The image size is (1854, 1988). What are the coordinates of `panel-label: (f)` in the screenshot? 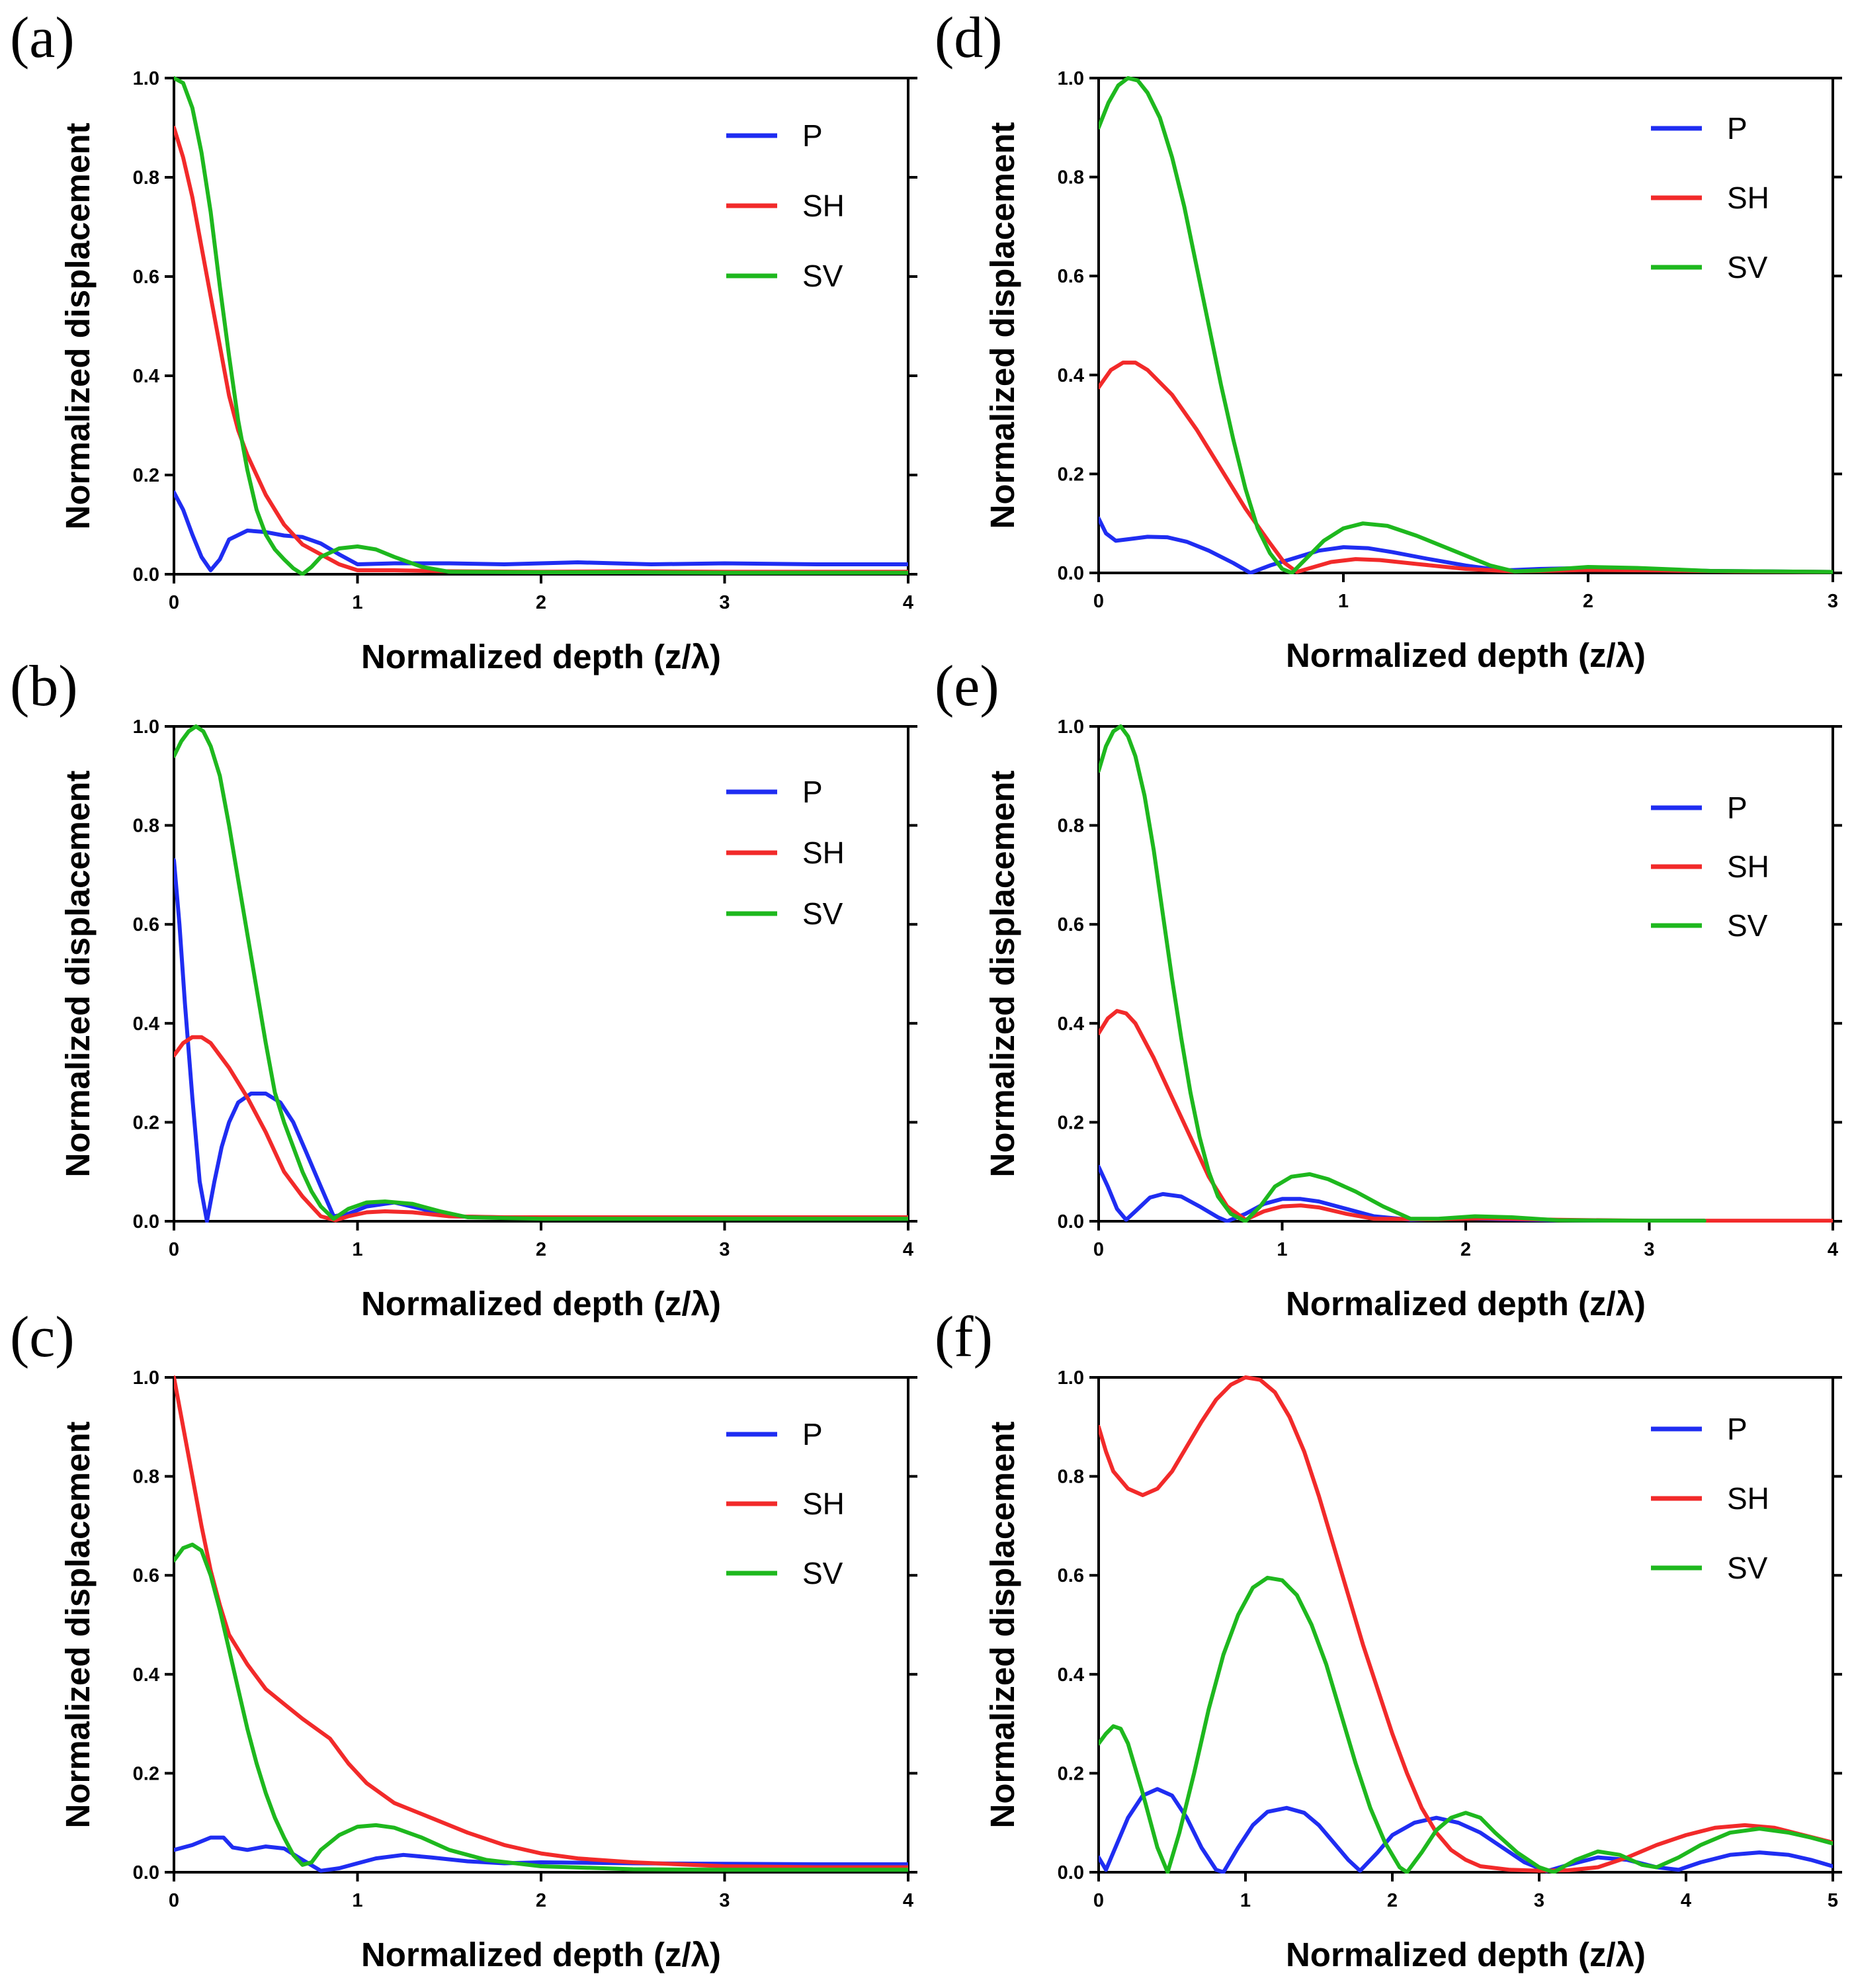 It's located at (964, 1337).